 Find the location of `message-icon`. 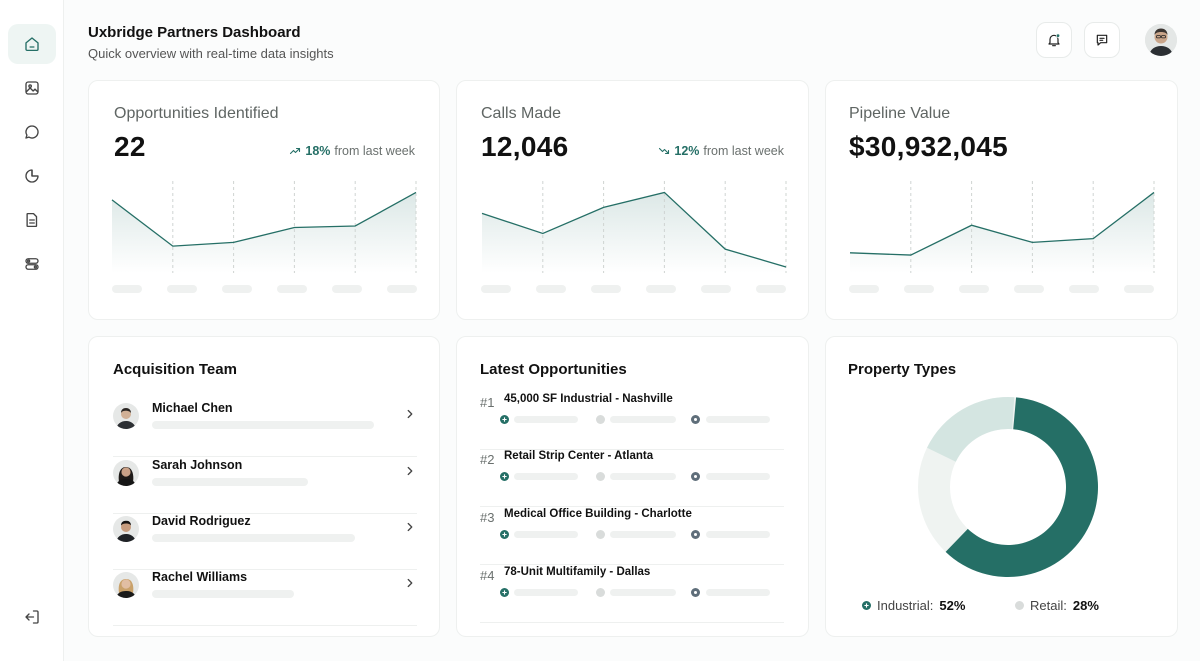

message-icon is located at coordinates (1102, 40).